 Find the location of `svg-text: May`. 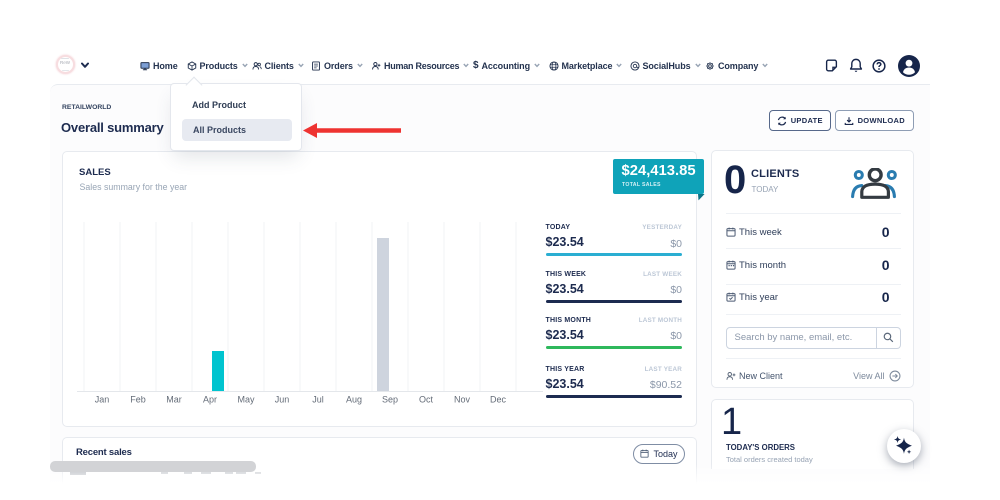

svg-text: May is located at coordinates (246, 400).